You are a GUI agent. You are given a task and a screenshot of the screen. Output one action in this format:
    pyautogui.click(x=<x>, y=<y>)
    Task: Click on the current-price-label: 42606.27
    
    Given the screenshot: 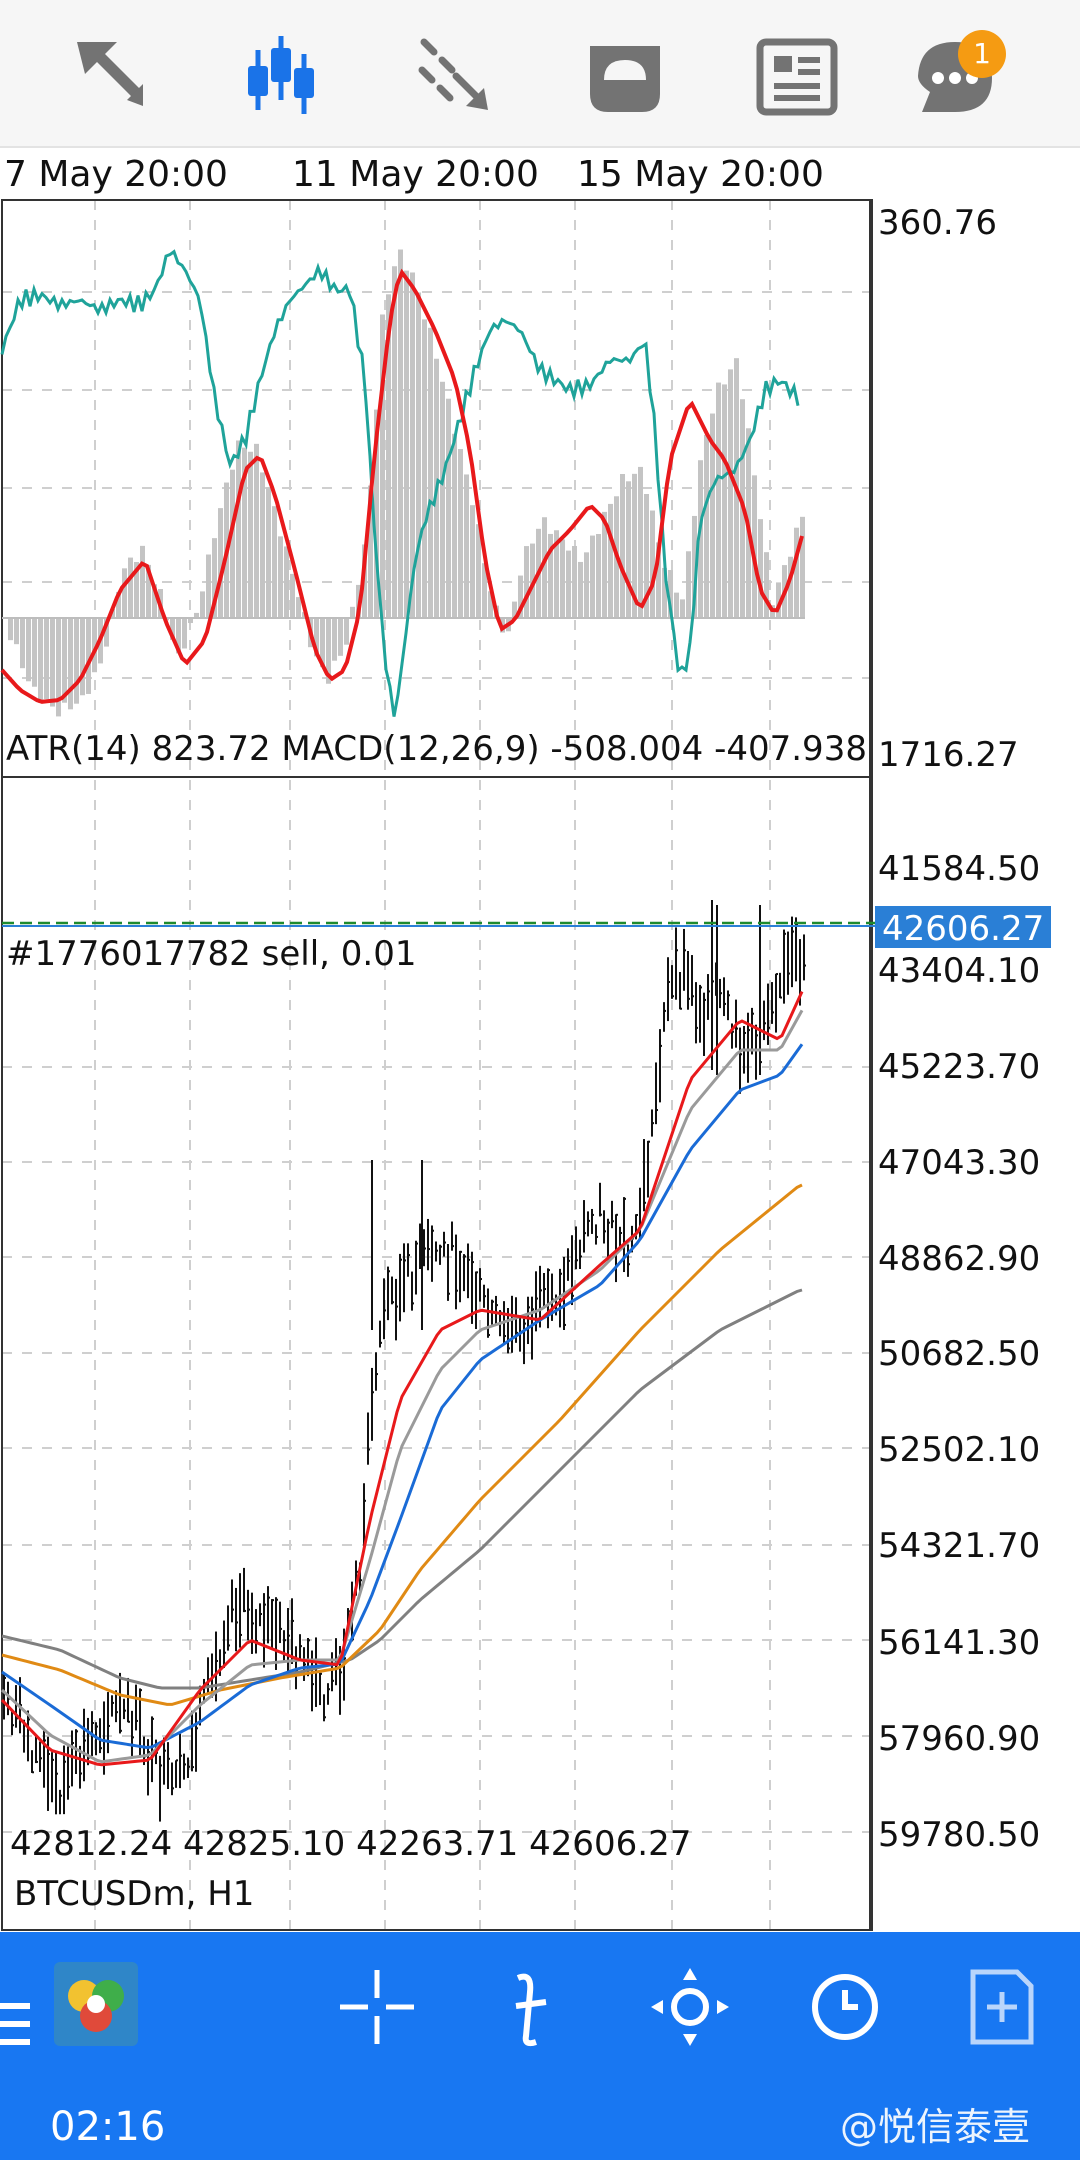 What is the action you would take?
    pyautogui.click(x=963, y=929)
    